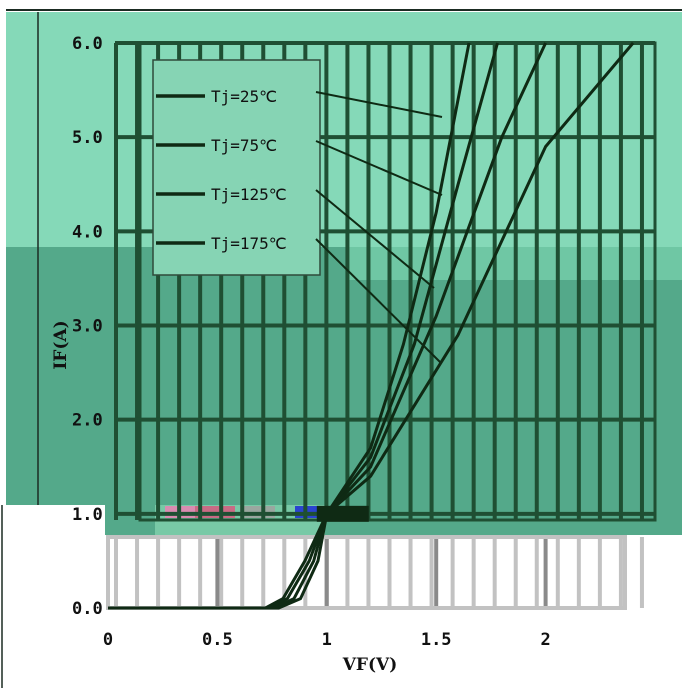 This screenshot has width=686, height=688. Describe the element at coordinates (87, 421) in the screenshot. I see `y-tick-label: 2.0` at that location.